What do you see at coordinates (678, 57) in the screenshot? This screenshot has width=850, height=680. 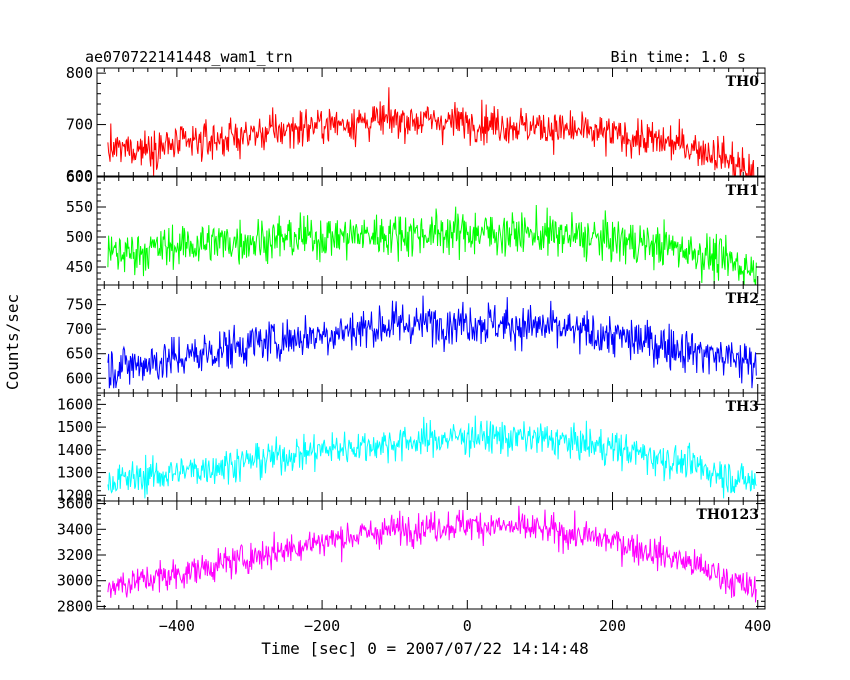 I see `bin-time-label: Bin time: 1.0 s` at bounding box center [678, 57].